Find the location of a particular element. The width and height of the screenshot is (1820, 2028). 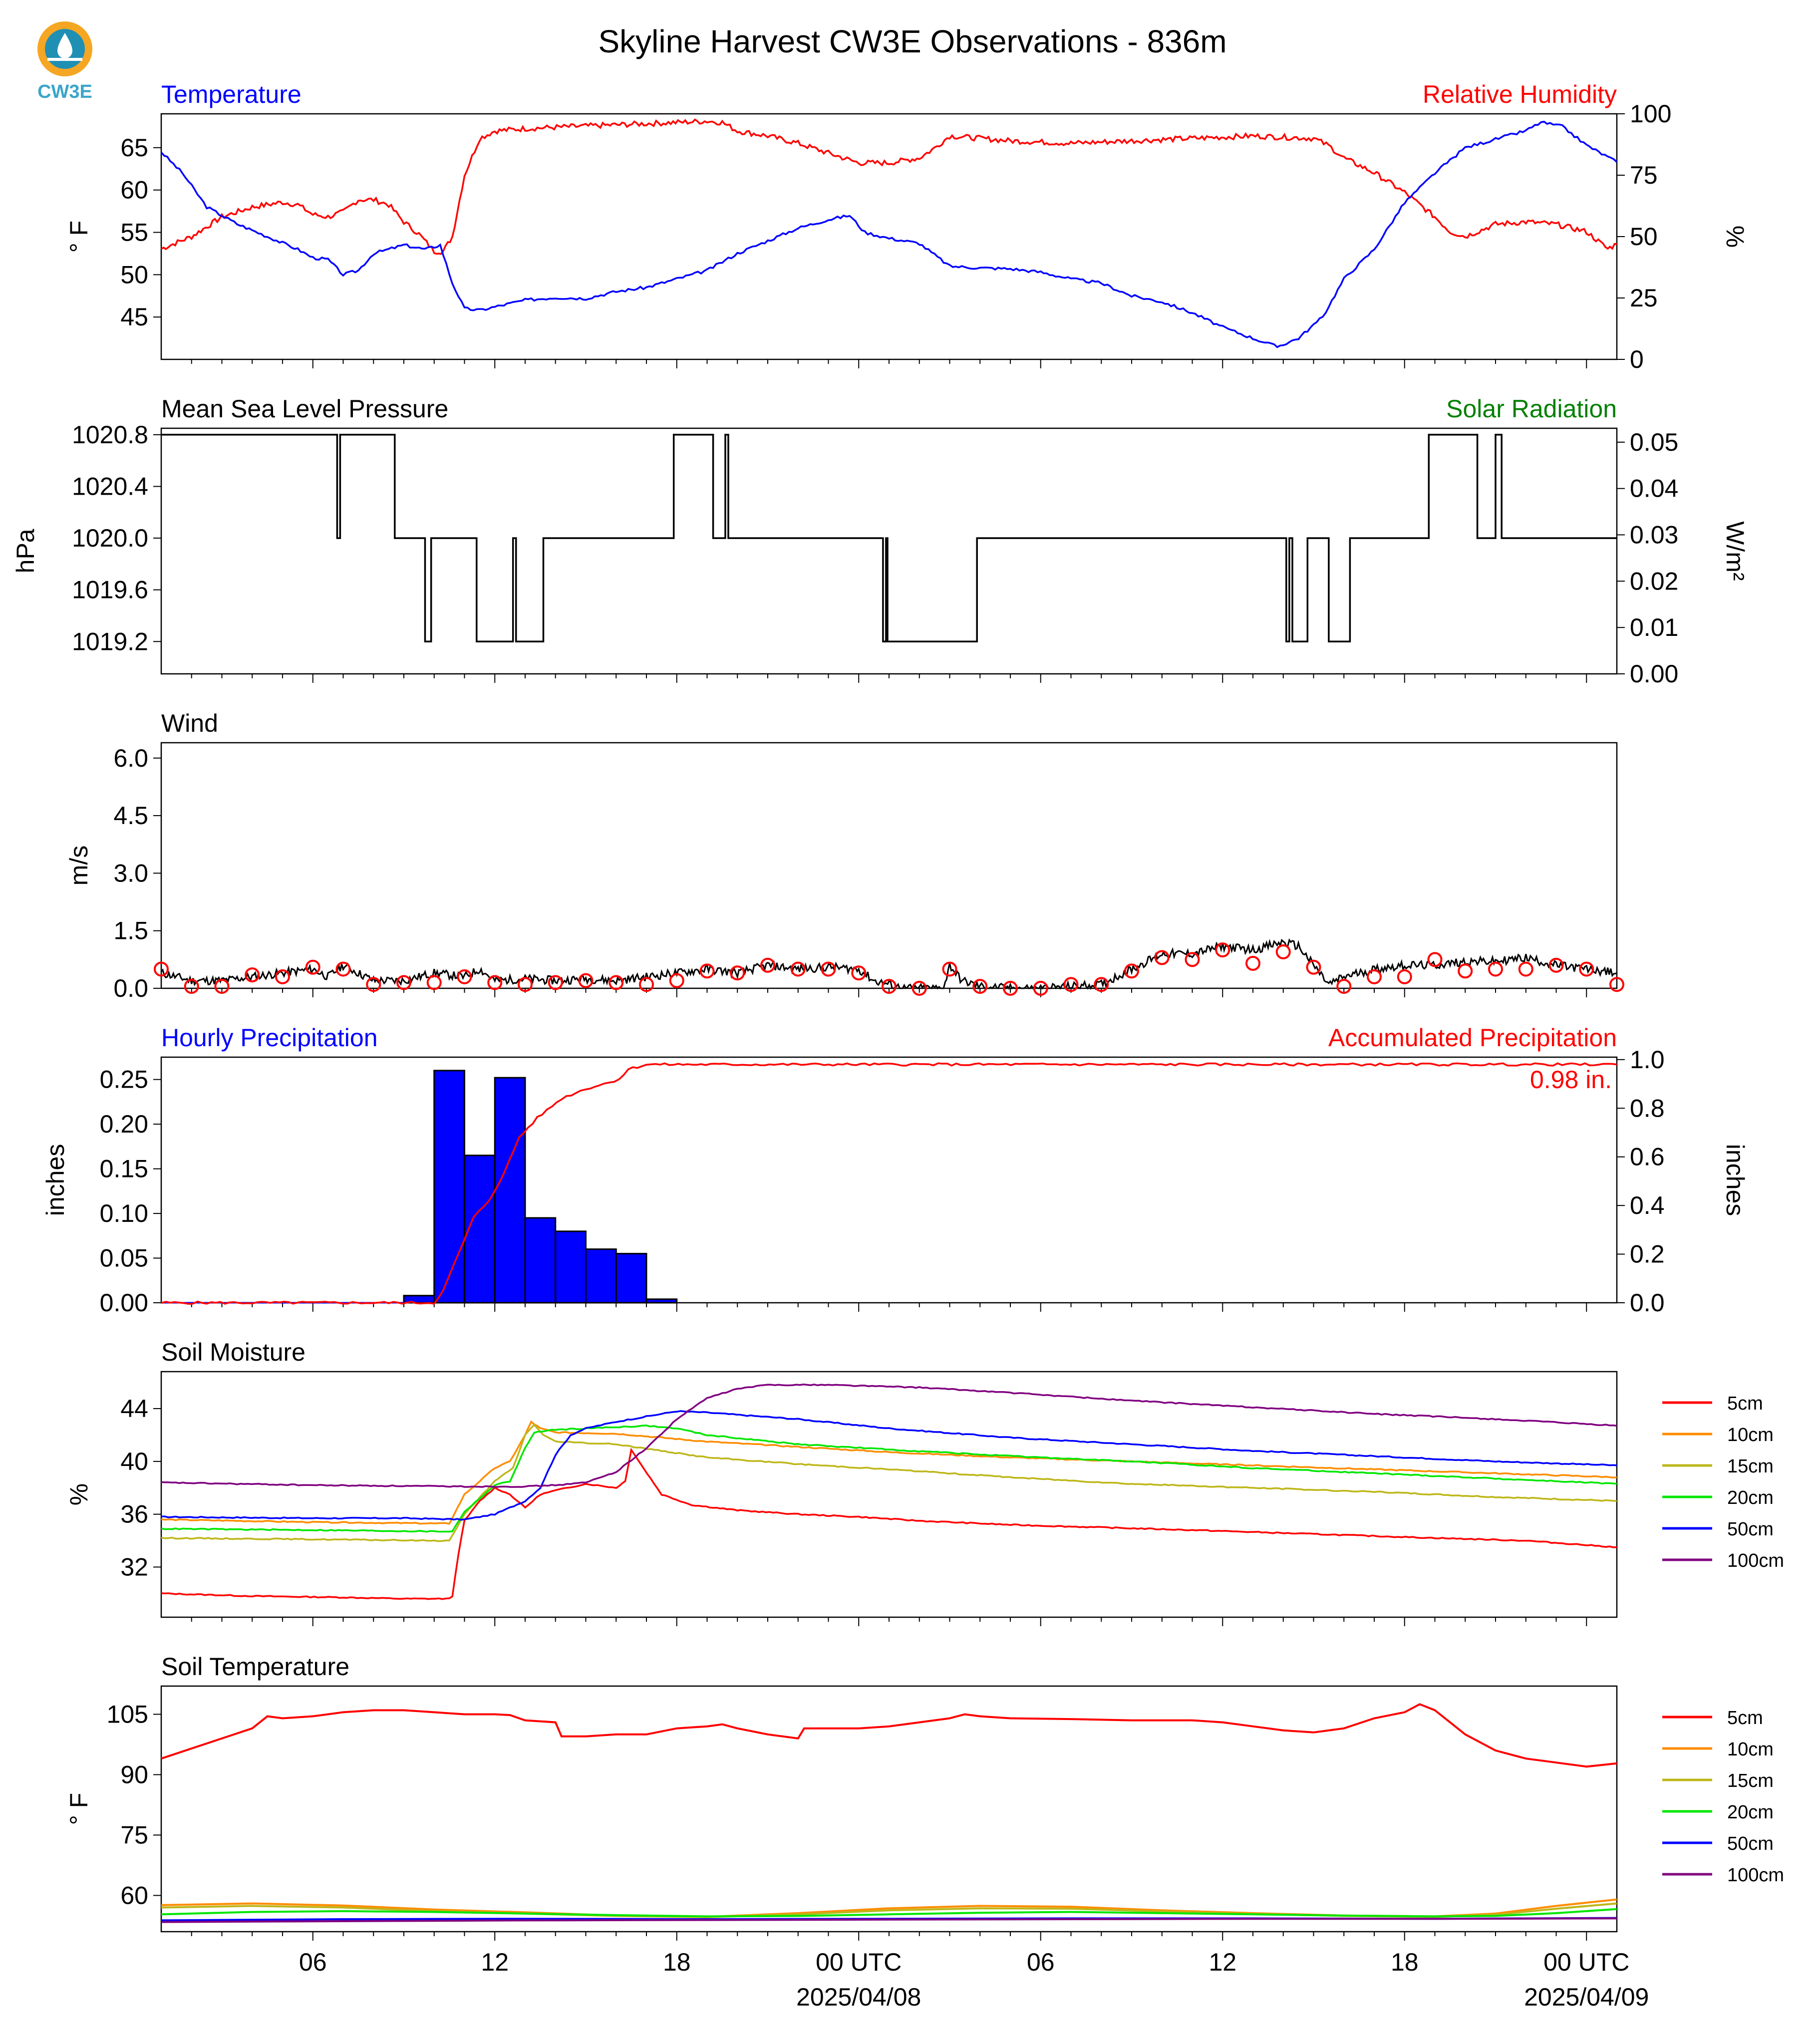

temperature-series-line is located at coordinates (889, 234).